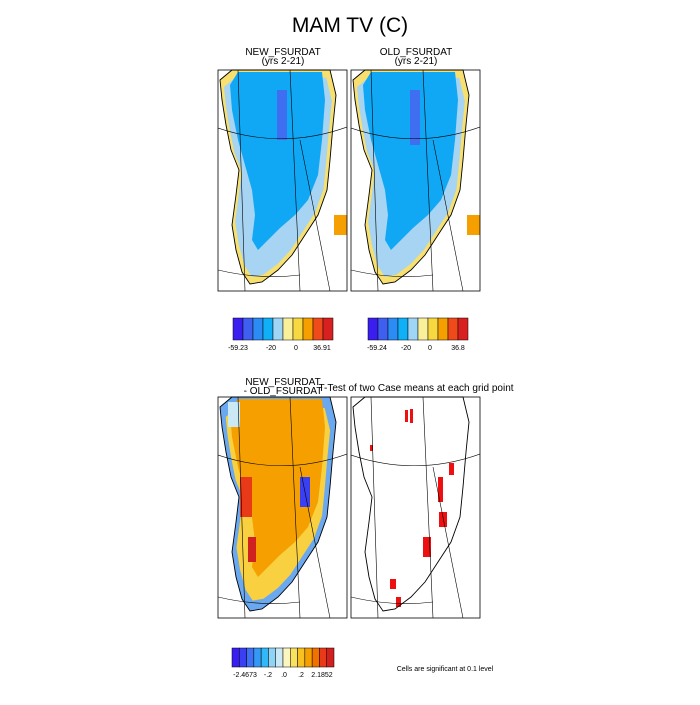 This screenshot has width=700, height=705. What do you see at coordinates (245, 675) in the screenshot?
I see `colorbar-label: -2.4673` at bounding box center [245, 675].